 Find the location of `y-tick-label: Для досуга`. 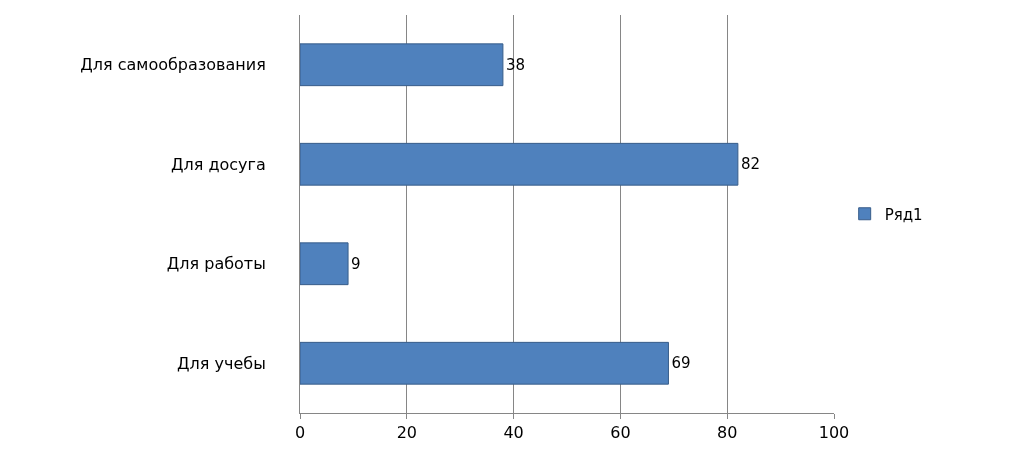

y-tick-label: Для досуга is located at coordinates (218, 164).